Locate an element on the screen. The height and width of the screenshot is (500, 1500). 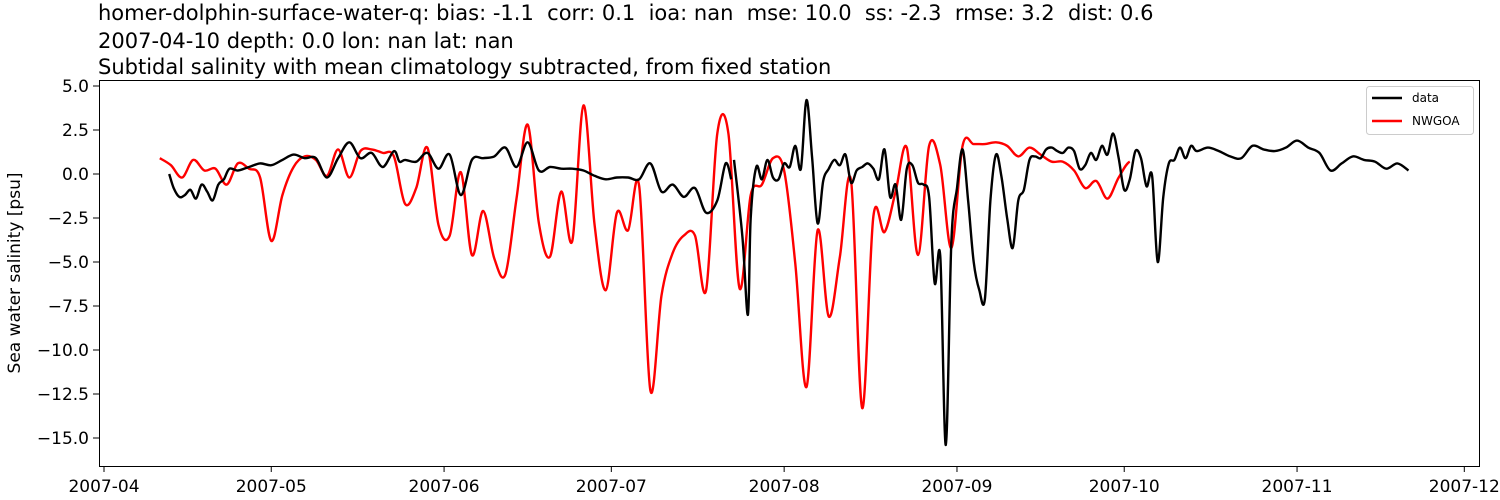
y-tick-label: 5.0 is located at coordinates (75, 87).